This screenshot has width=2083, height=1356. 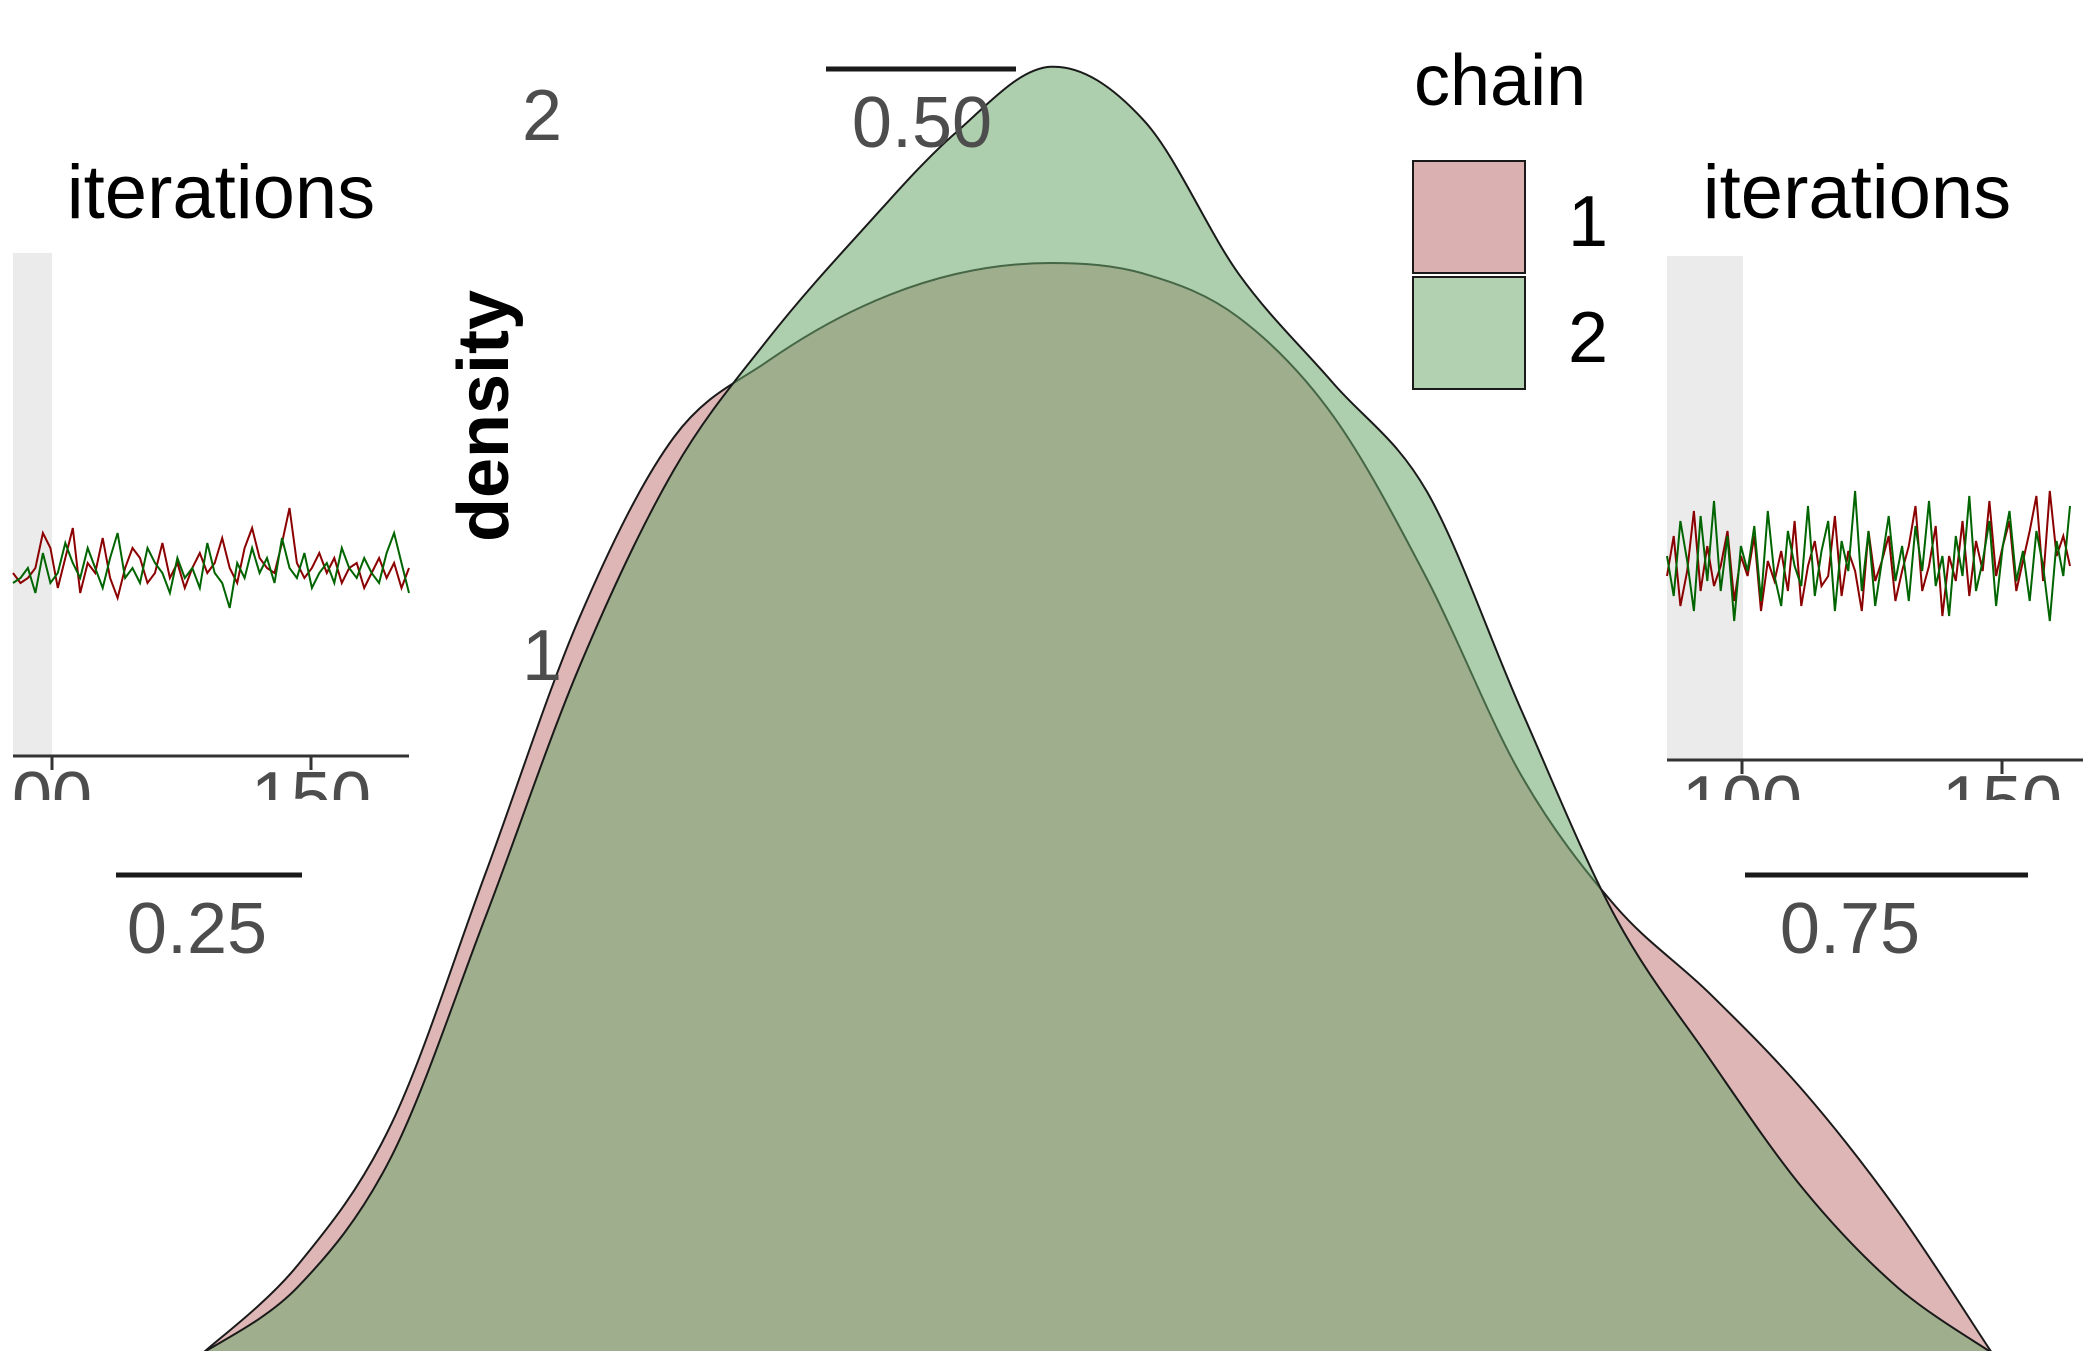 What do you see at coordinates (542, 116) in the screenshot?
I see `y-tick-label: 2` at bounding box center [542, 116].